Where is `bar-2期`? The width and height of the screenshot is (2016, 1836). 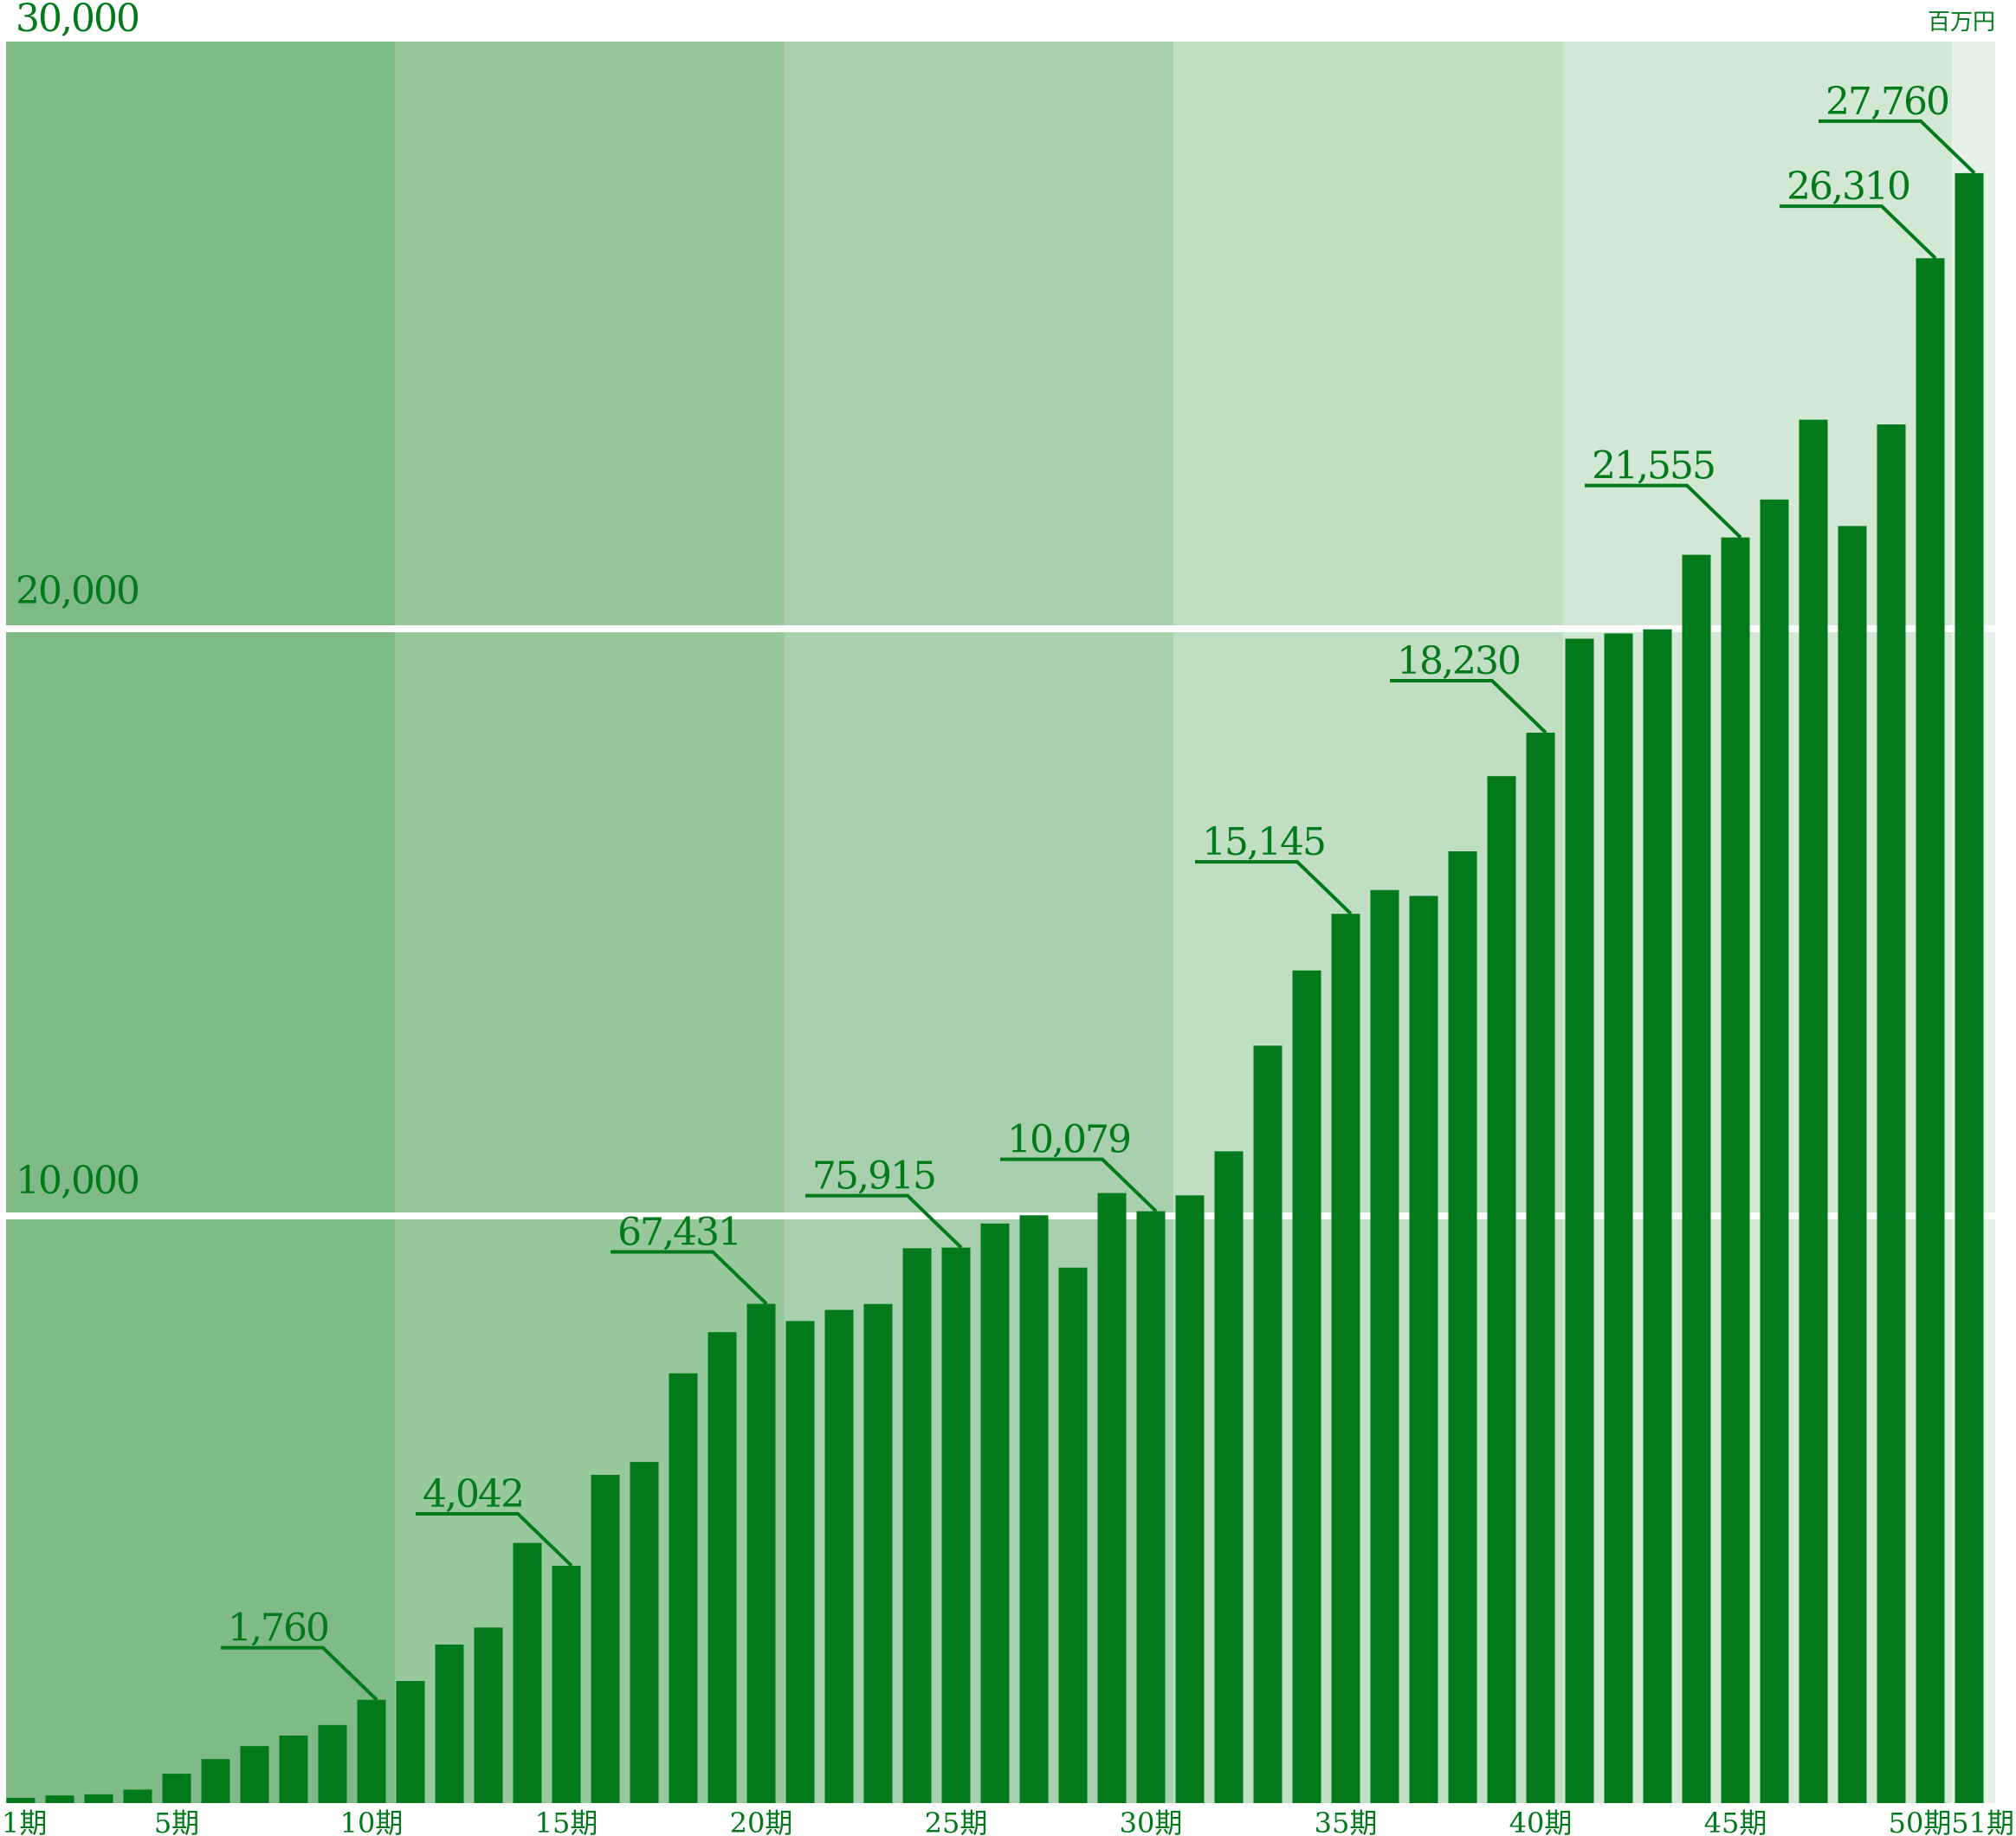 bar-2期 is located at coordinates (59, 1799).